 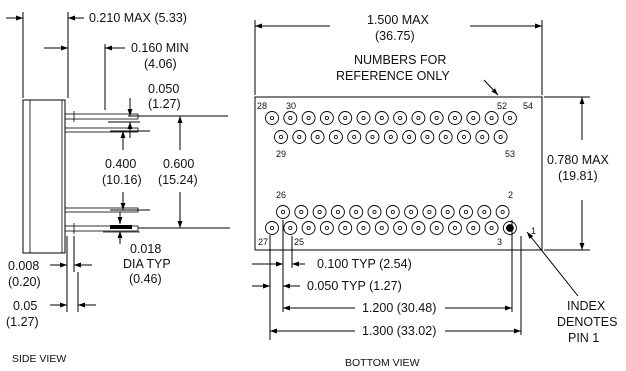 I want to click on dim-018-desc: DIA TYP, so click(x=147, y=264).